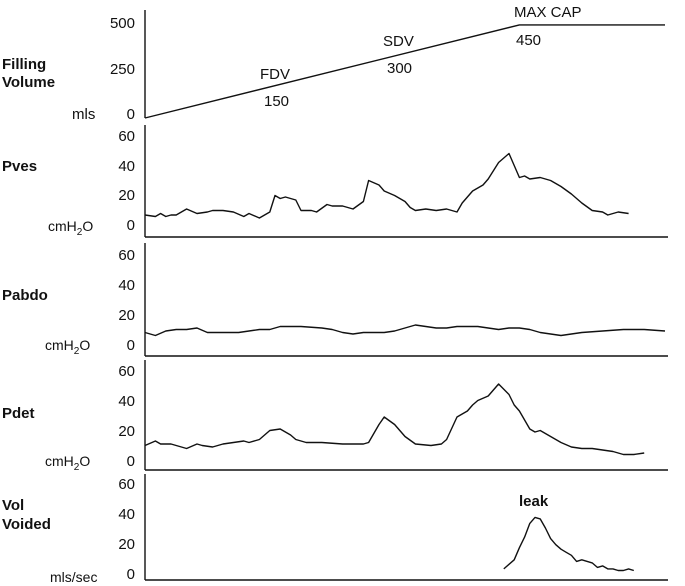  I want to click on vol-voided-tick-2: 20, so click(126, 544).